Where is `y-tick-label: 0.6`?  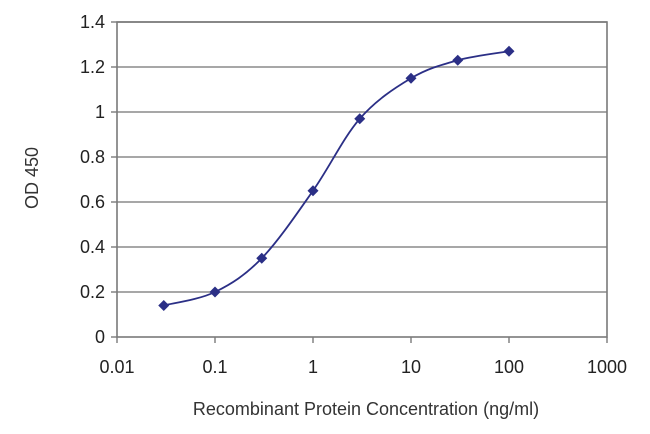 y-tick-label: 0.6 is located at coordinates (92, 202).